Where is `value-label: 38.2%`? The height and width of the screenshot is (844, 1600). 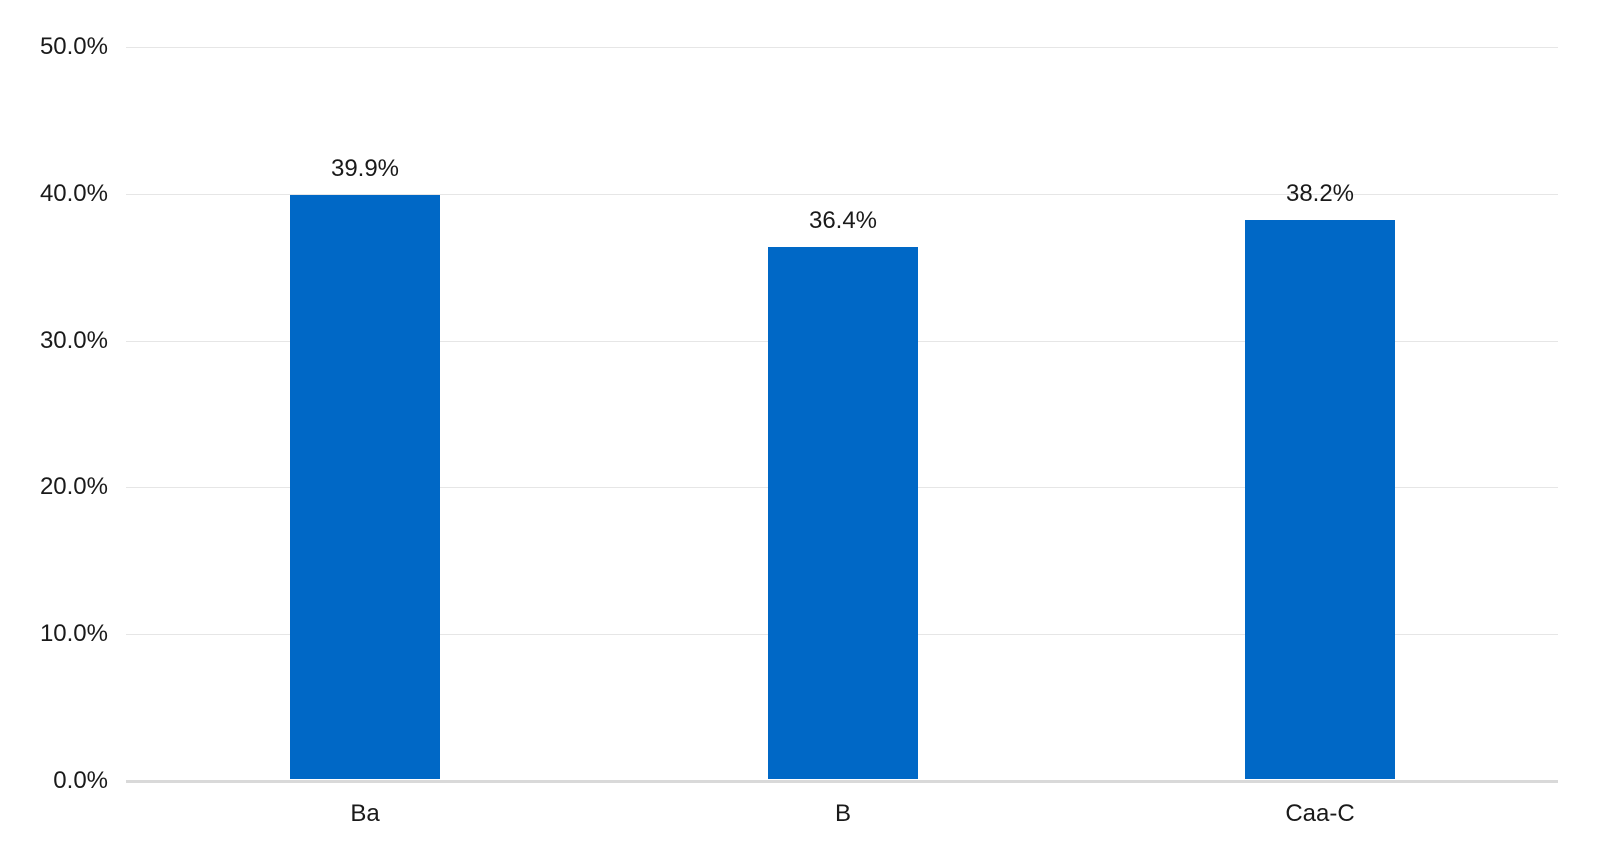 value-label: 38.2% is located at coordinates (1320, 194).